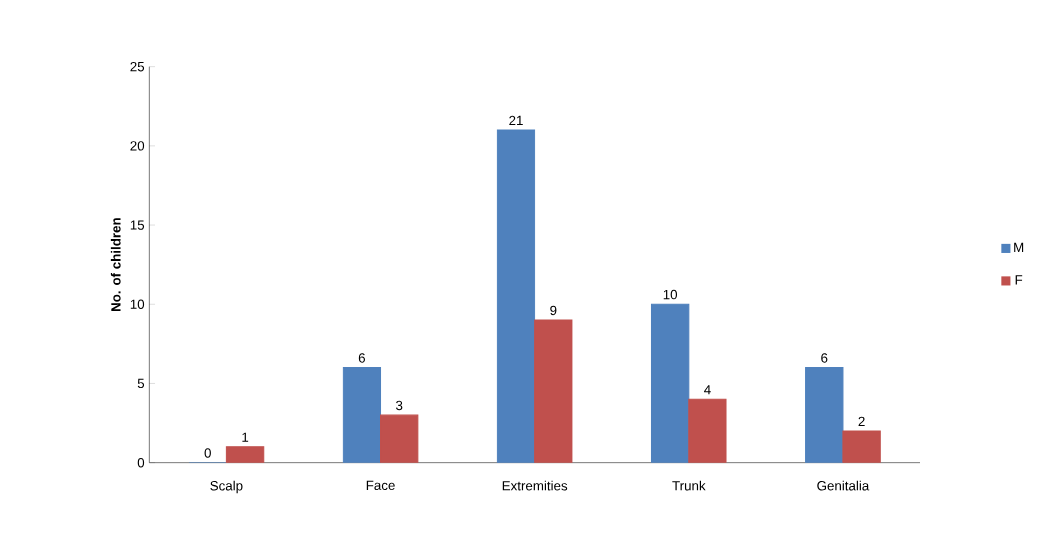  Describe the element at coordinates (1019, 247) in the screenshot. I see `legend-label: M` at that location.